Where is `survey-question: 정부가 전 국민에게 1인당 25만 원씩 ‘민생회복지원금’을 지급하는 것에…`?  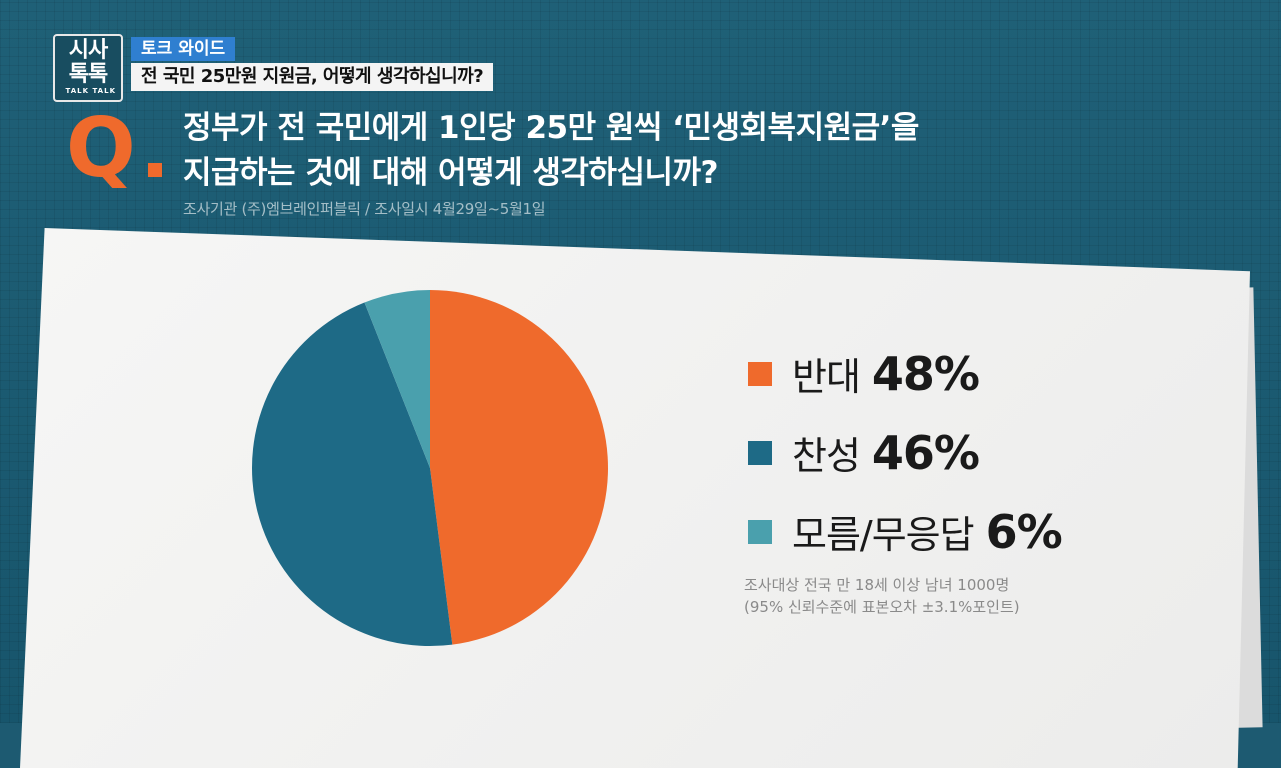 survey-question: 정부가 전 국민에게 1인당 25만 원씩 ‘민생회복지원금’을 지급하는 것에… is located at coordinates (551, 151).